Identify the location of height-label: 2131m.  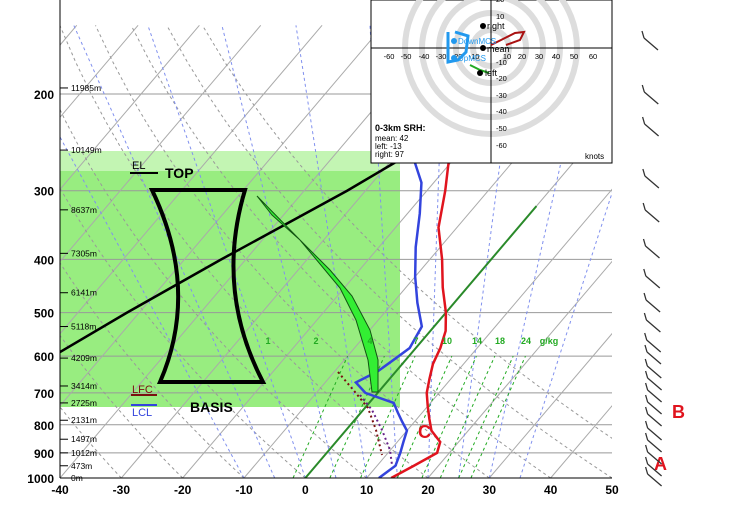
(84, 420).